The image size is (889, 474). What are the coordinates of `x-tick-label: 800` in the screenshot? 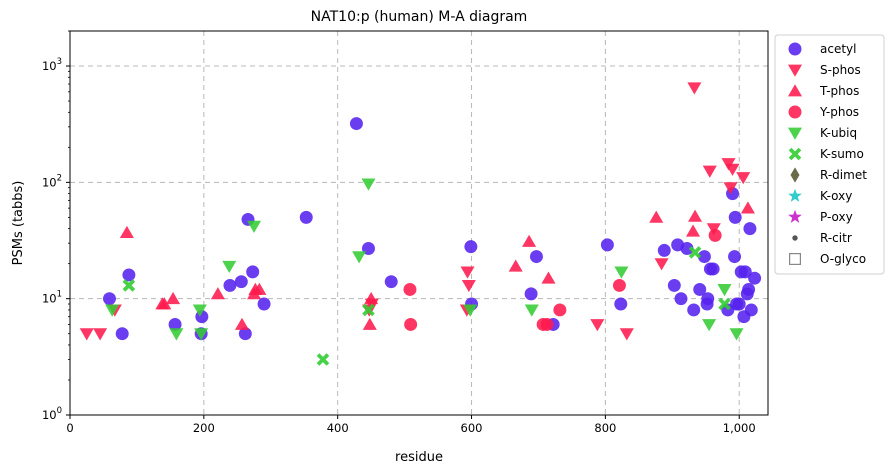 It's located at (605, 428).